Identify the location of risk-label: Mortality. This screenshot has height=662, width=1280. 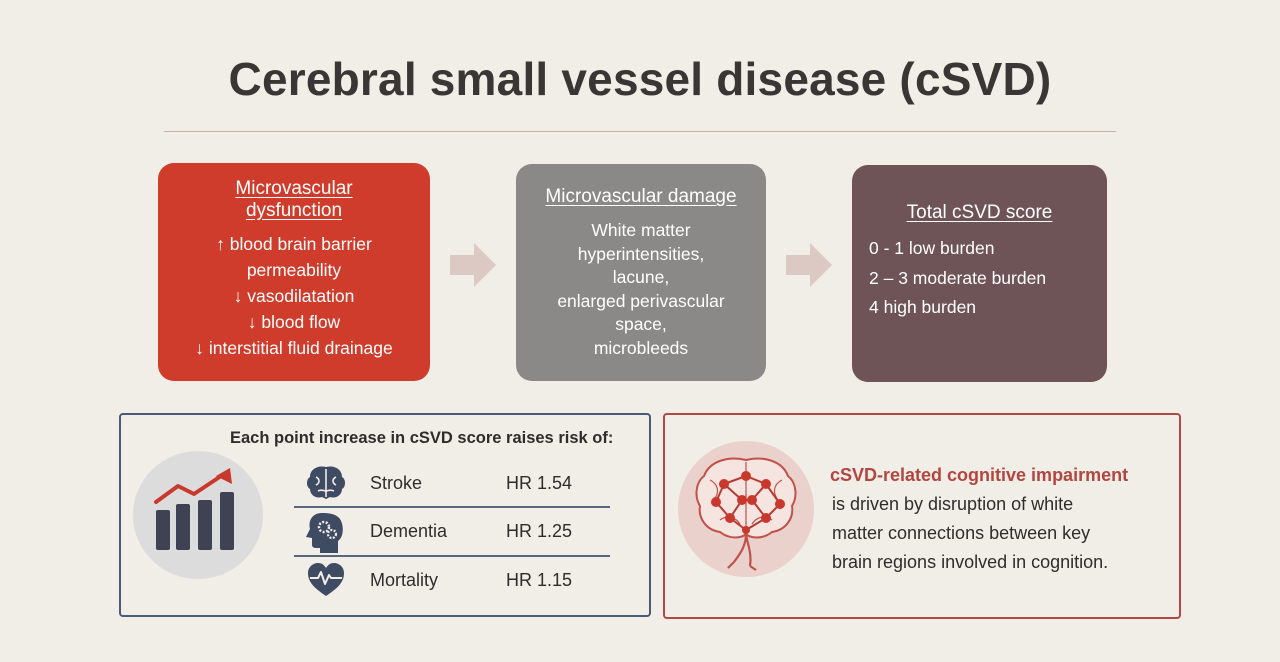
(404, 580).